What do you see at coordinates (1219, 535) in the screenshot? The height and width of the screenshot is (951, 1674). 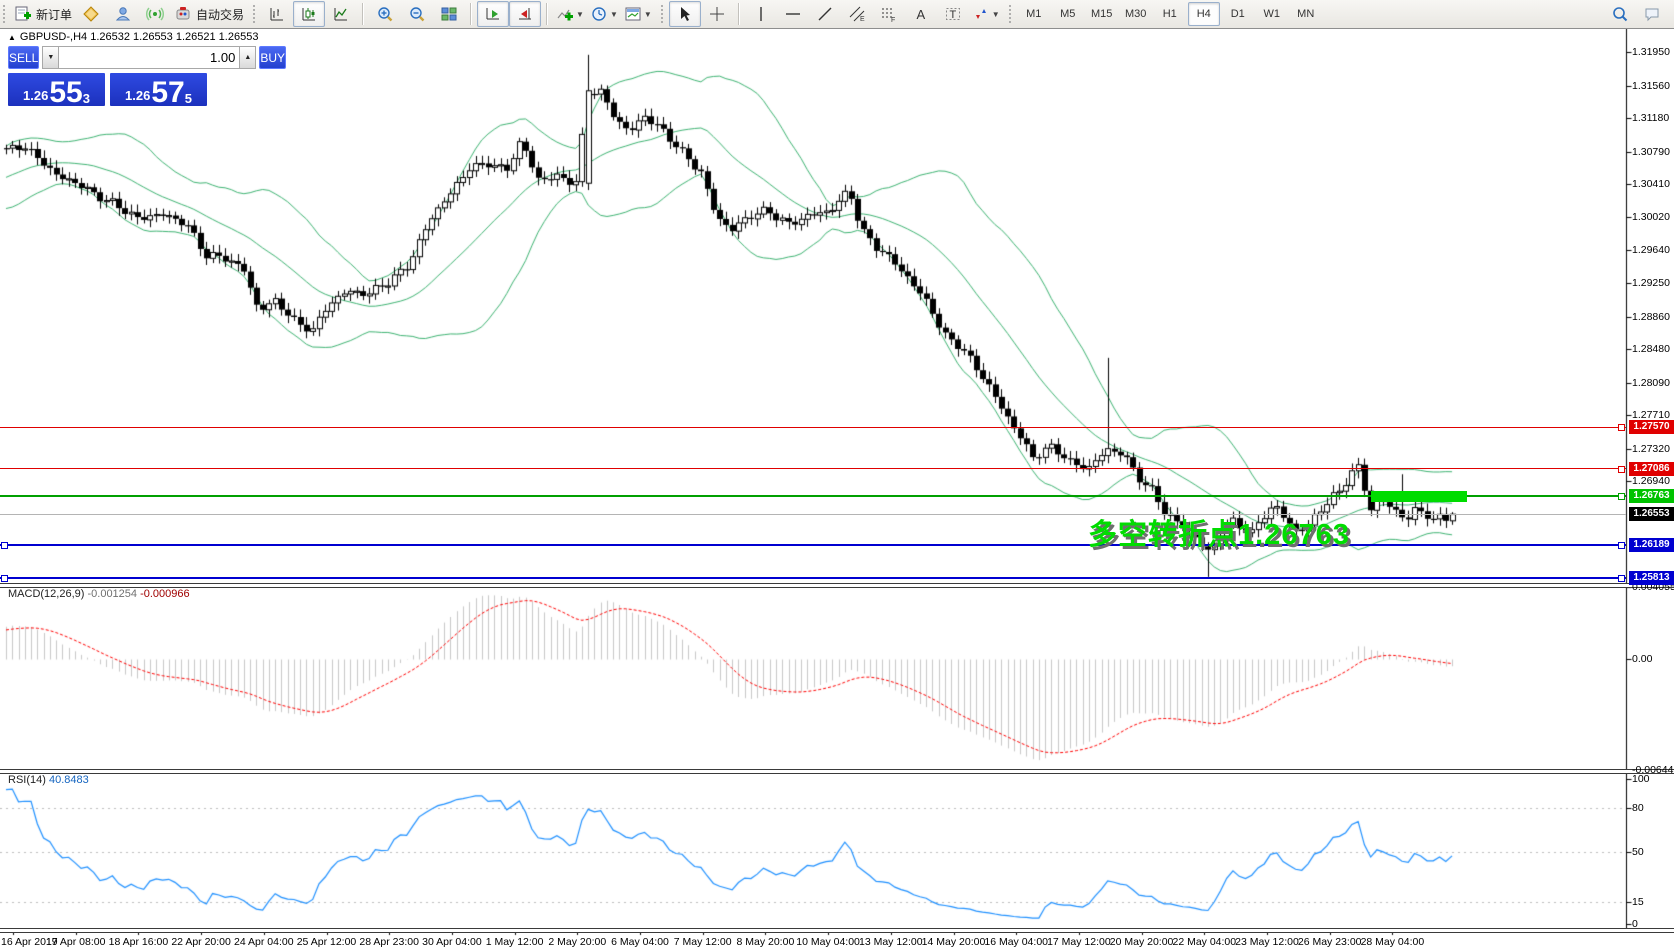 I see `chart-annotation-text: 多空转折点1.26763` at bounding box center [1219, 535].